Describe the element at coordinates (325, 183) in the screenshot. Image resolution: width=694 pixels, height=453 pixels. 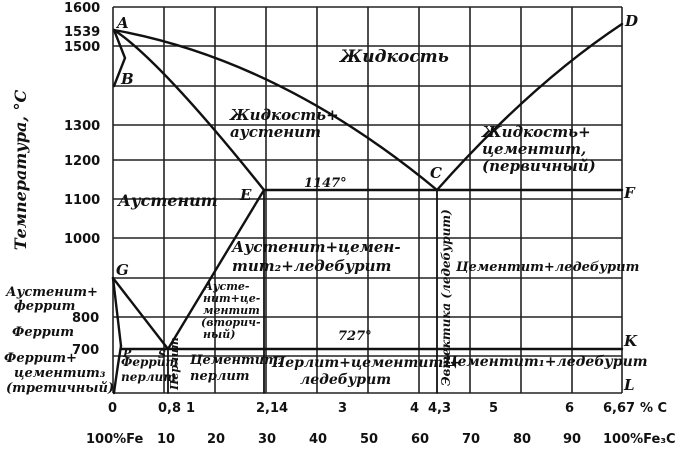
I see `mark-1147: 1147°` at that location.